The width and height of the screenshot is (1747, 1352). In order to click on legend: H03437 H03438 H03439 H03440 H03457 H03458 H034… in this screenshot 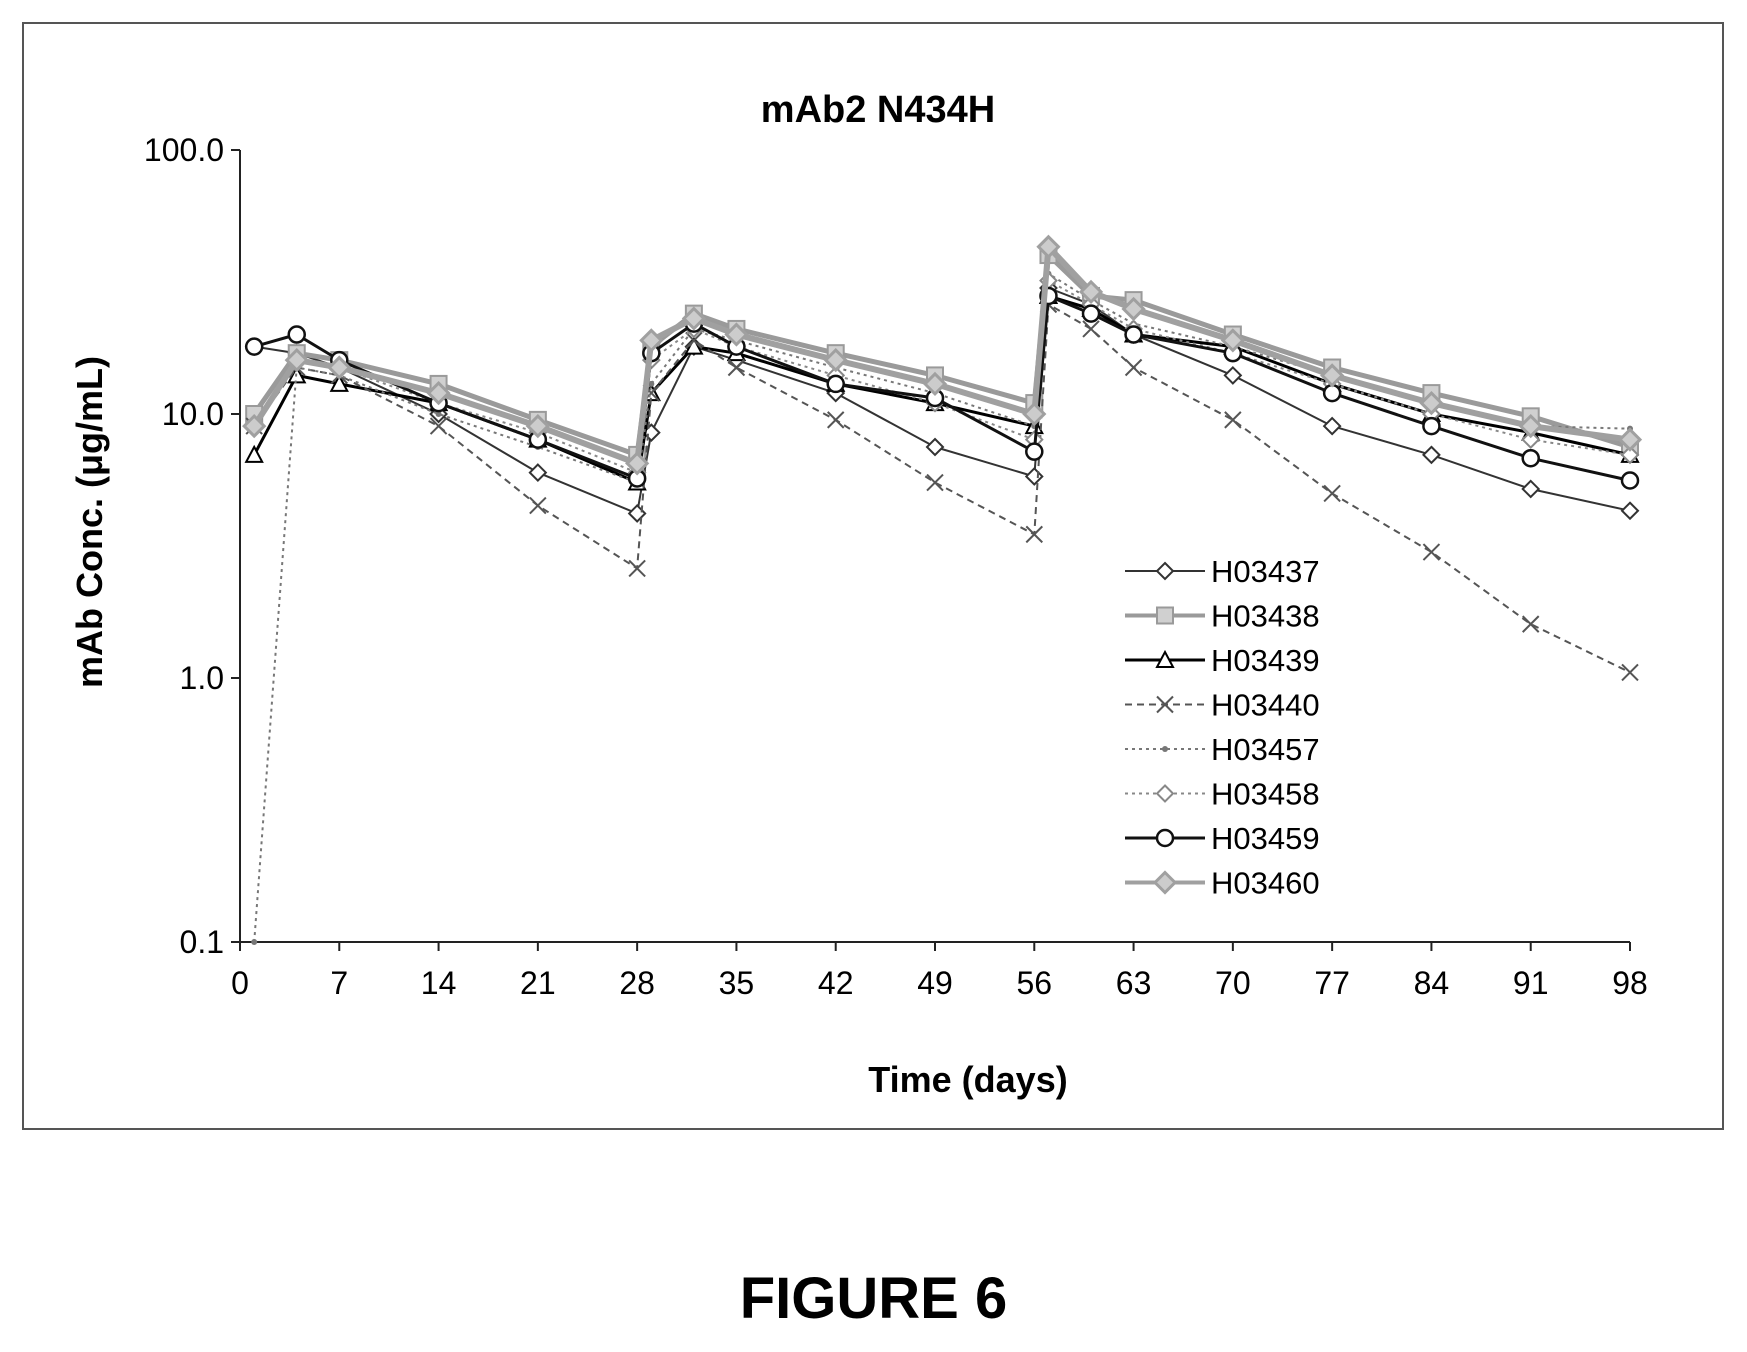, I will do `click(1222, 727)`.